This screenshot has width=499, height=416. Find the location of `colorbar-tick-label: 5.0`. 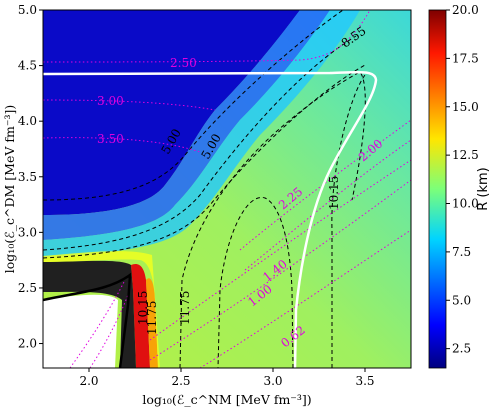

colorbar-tick-label: 5.0 is located at coordinates (461, 300).